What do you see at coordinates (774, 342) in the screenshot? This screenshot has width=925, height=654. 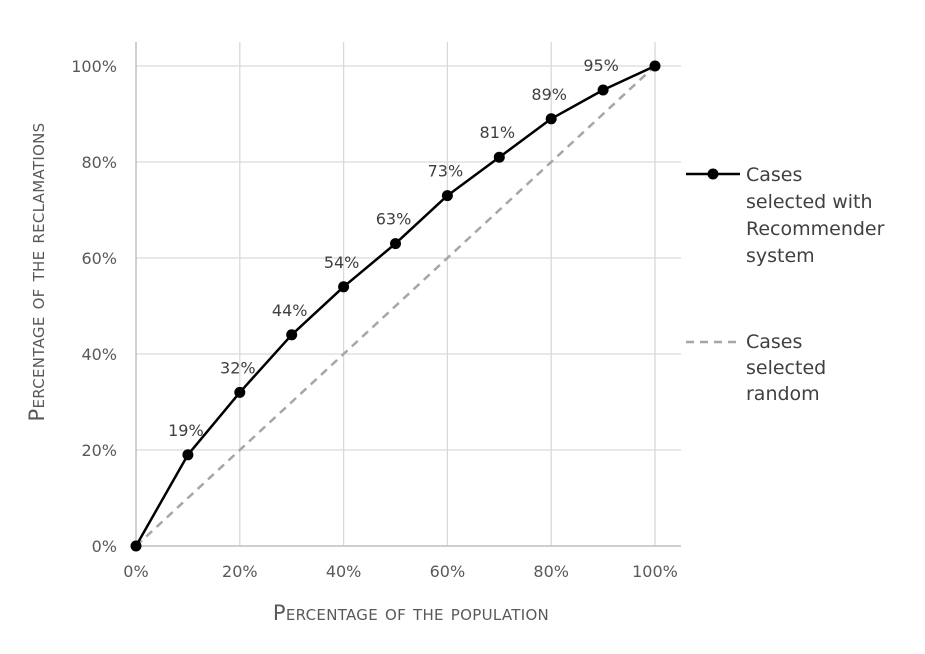 I see `legend-label-random-line1: Cases` at bounding box center [774, 342].